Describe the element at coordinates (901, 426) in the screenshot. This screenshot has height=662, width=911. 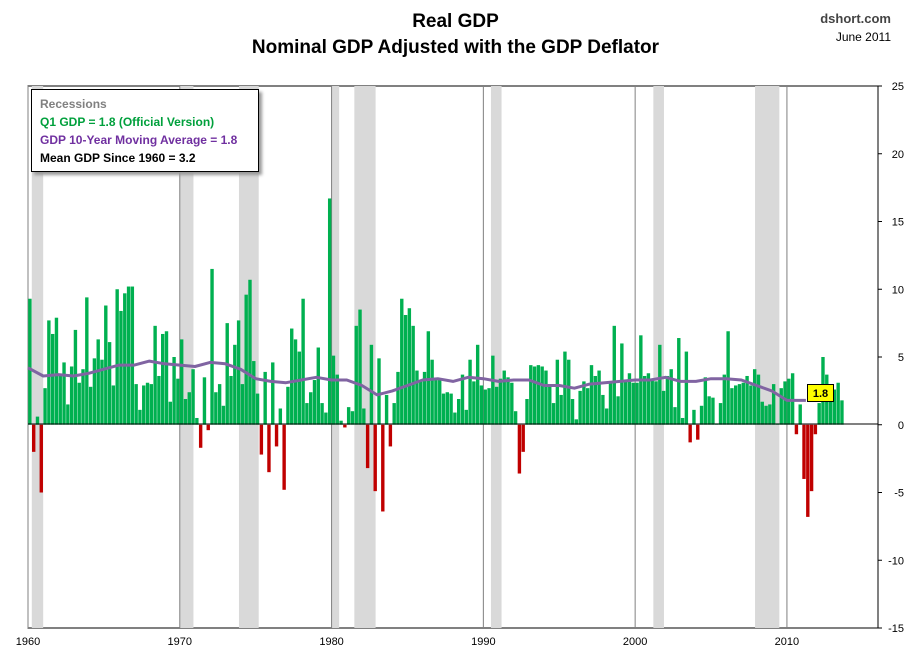
I see `y-tick-label: 0` at that location.